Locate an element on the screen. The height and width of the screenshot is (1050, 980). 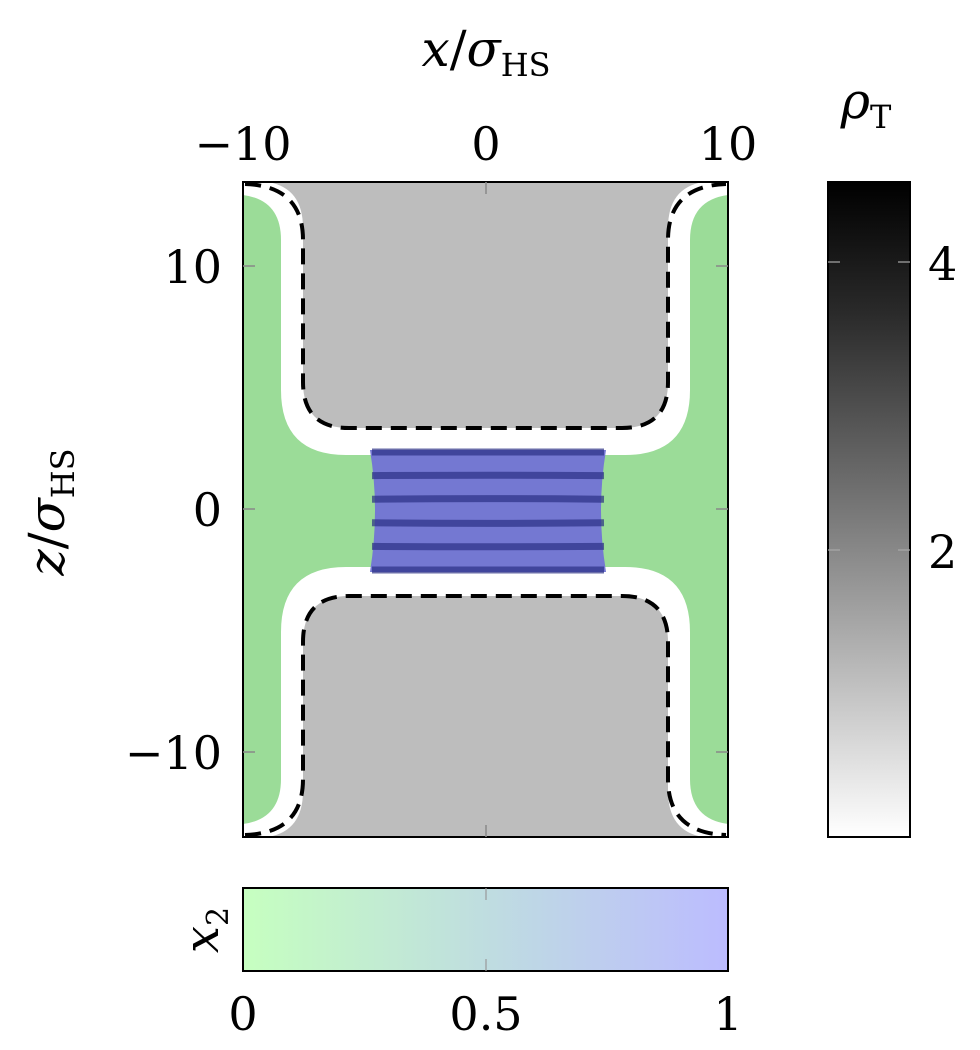
x-axis-title: x/σHS is located at coordinates (485, 52).